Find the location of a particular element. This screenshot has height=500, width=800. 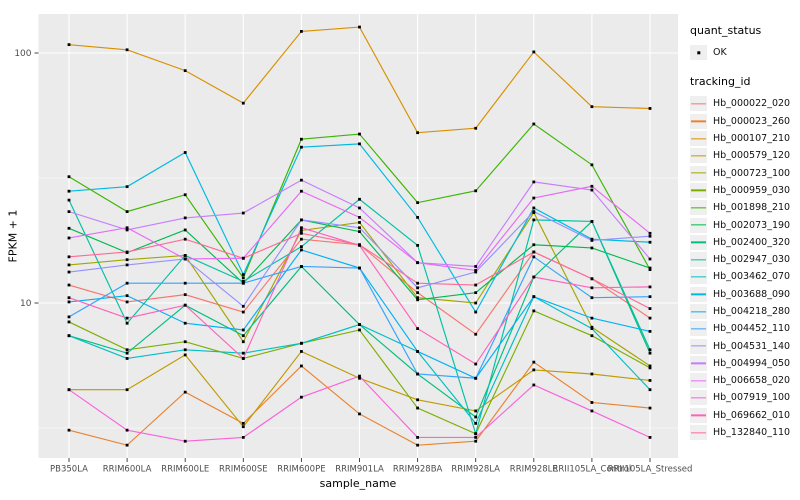

legend-entry-label: Hb_069662_010 is located at coordinates (752, 415).